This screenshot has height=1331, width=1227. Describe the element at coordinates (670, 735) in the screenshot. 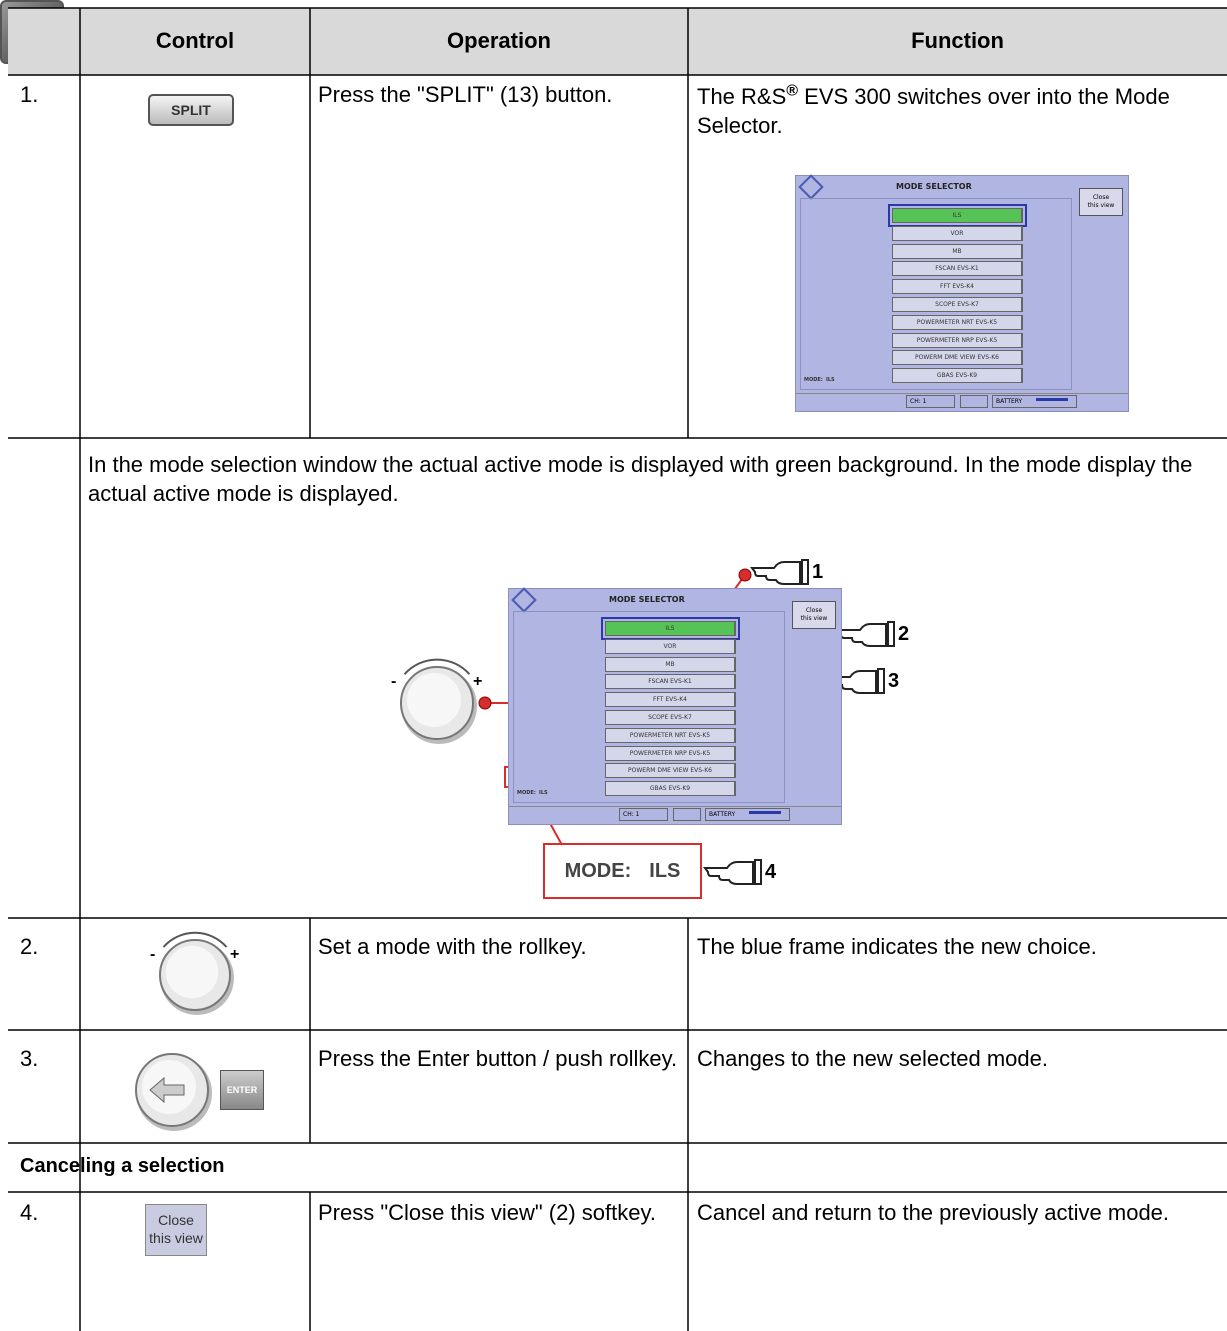

I see `mode-button: POWERMETER NRT EVS-K5` at that location.